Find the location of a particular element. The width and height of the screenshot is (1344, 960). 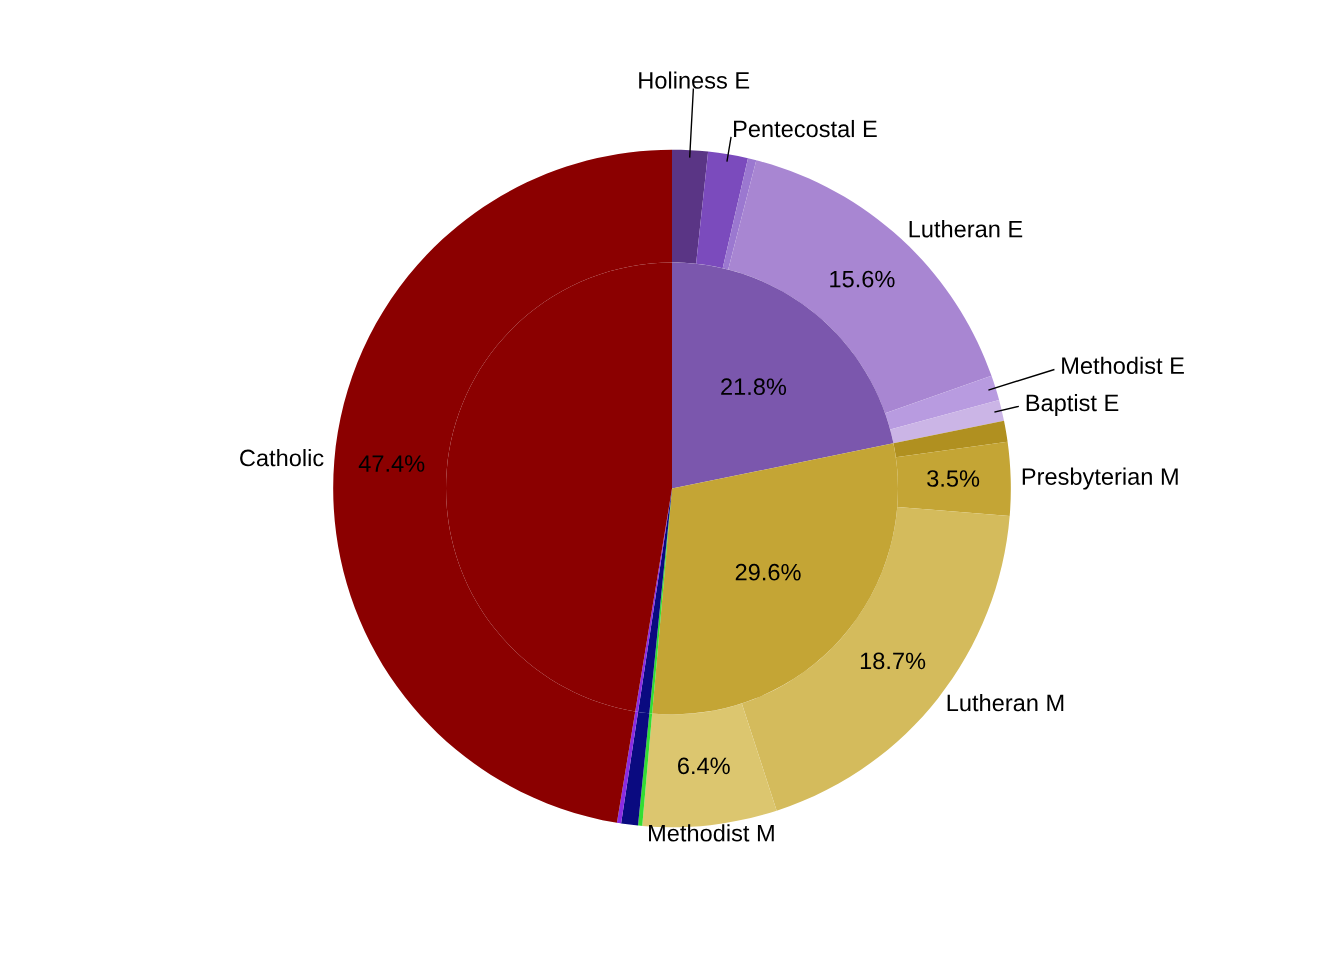

slice-label: Catholic is located at coordinates (282, 457).